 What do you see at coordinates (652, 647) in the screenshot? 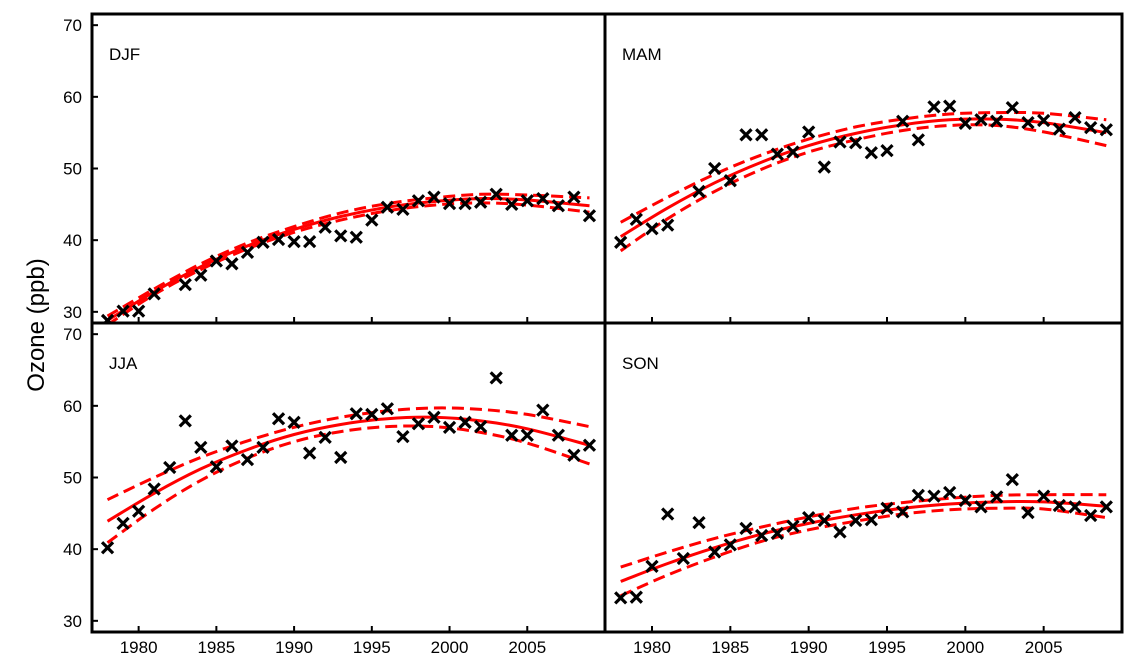
I see `x-tick-label: 1980` at bounding box center [652, 647].